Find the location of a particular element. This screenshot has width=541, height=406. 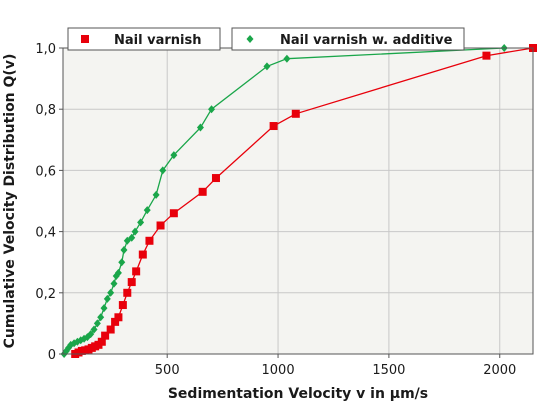

legend-box-nail-varnish-additive is located at coordinates (348, 39).